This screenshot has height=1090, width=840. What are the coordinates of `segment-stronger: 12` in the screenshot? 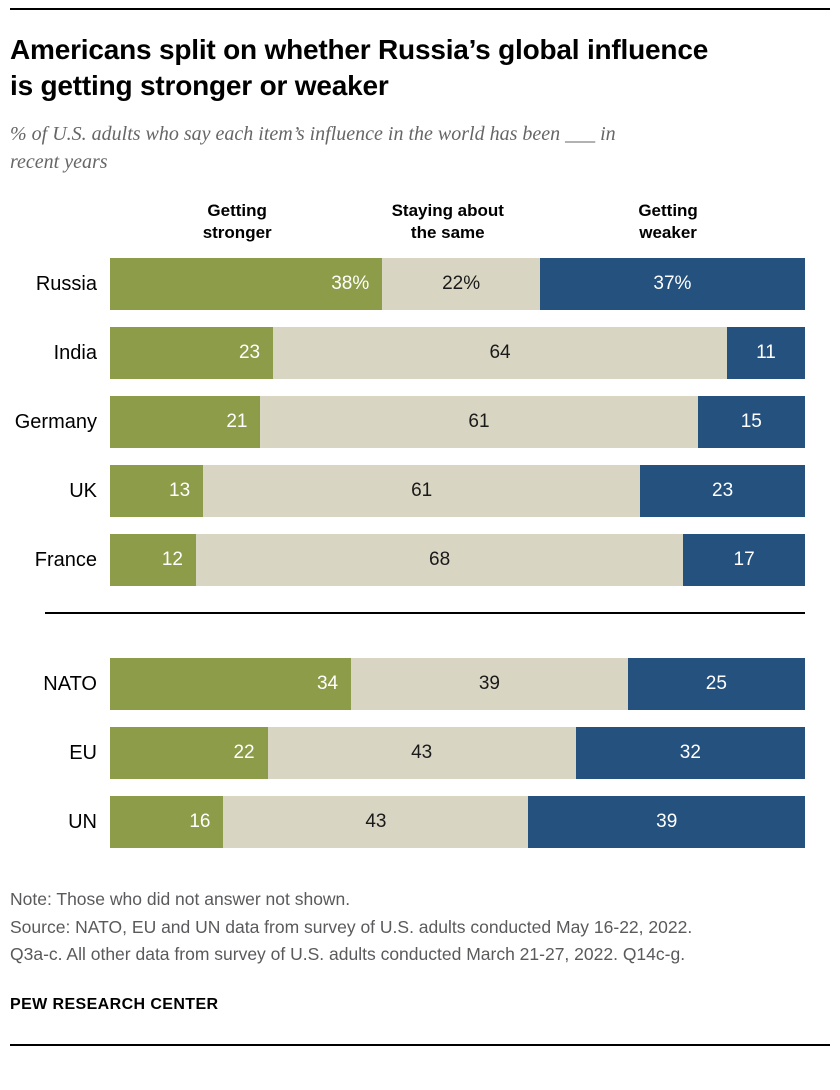 It's located at (153, 560).